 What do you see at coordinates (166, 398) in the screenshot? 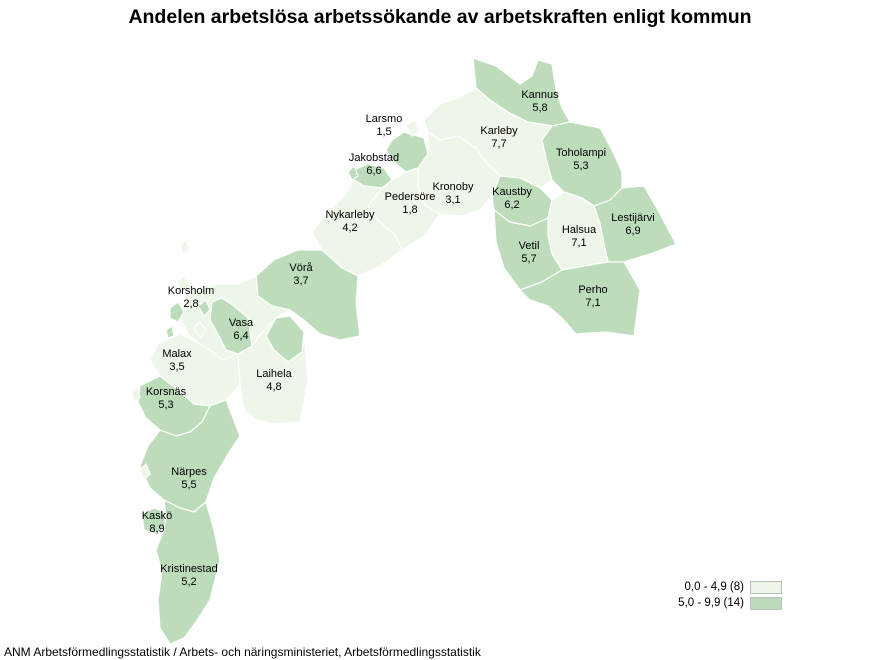
I see `municipality-label-korsnas: Korsnäs 5,3` at bounding box center [166, 398].